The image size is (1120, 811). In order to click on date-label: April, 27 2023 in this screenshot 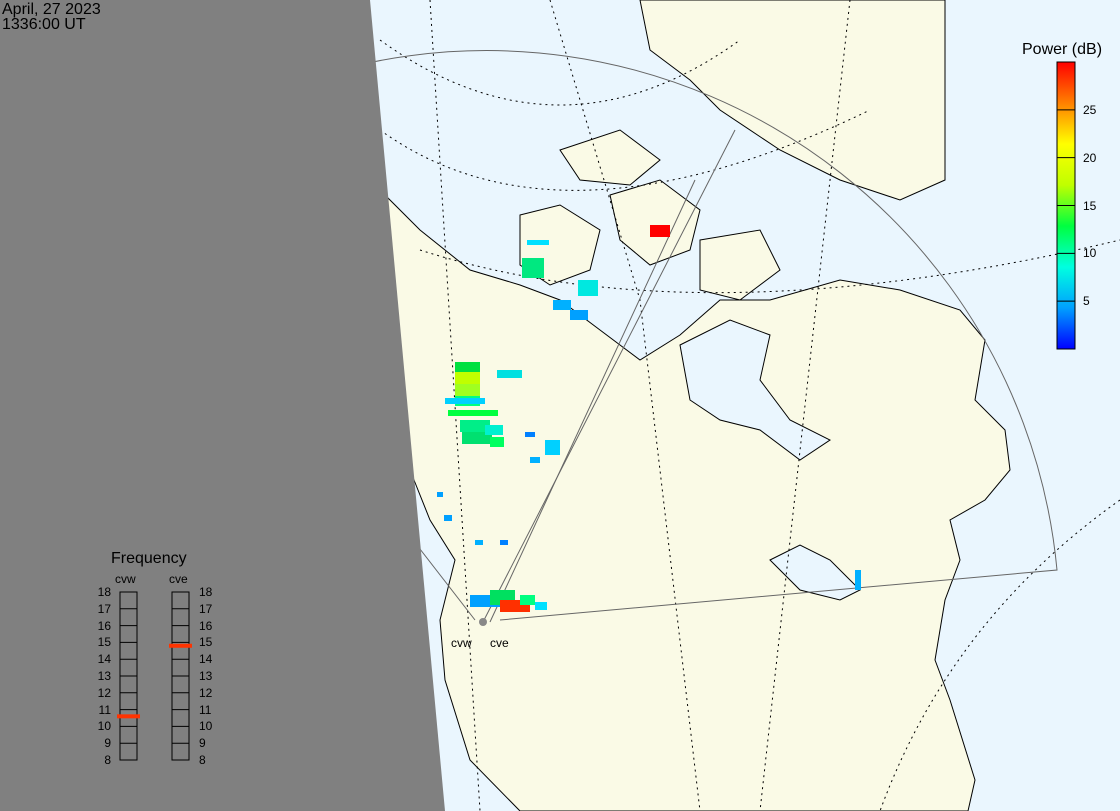, I will do `click(51, 9)`.